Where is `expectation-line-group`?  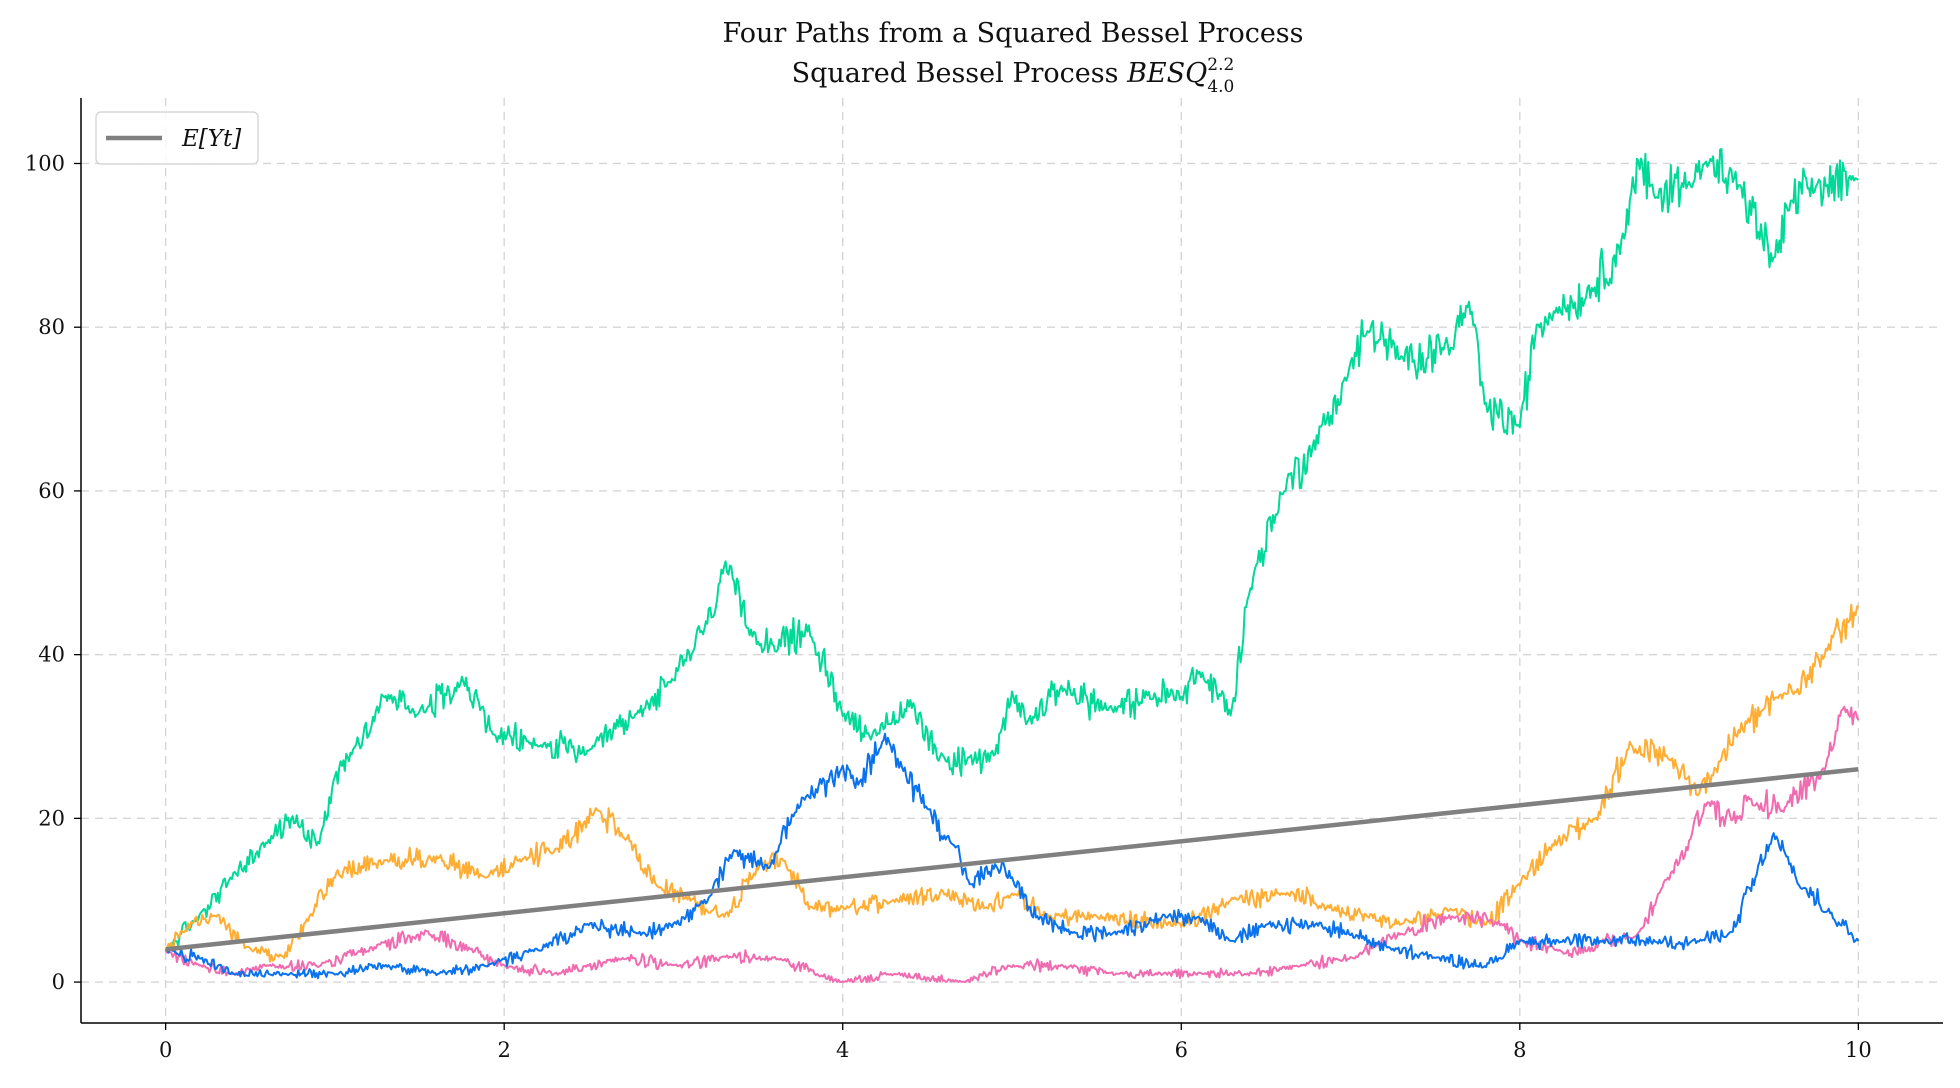 expectation-line-group is located at coordinates (1012, 859).